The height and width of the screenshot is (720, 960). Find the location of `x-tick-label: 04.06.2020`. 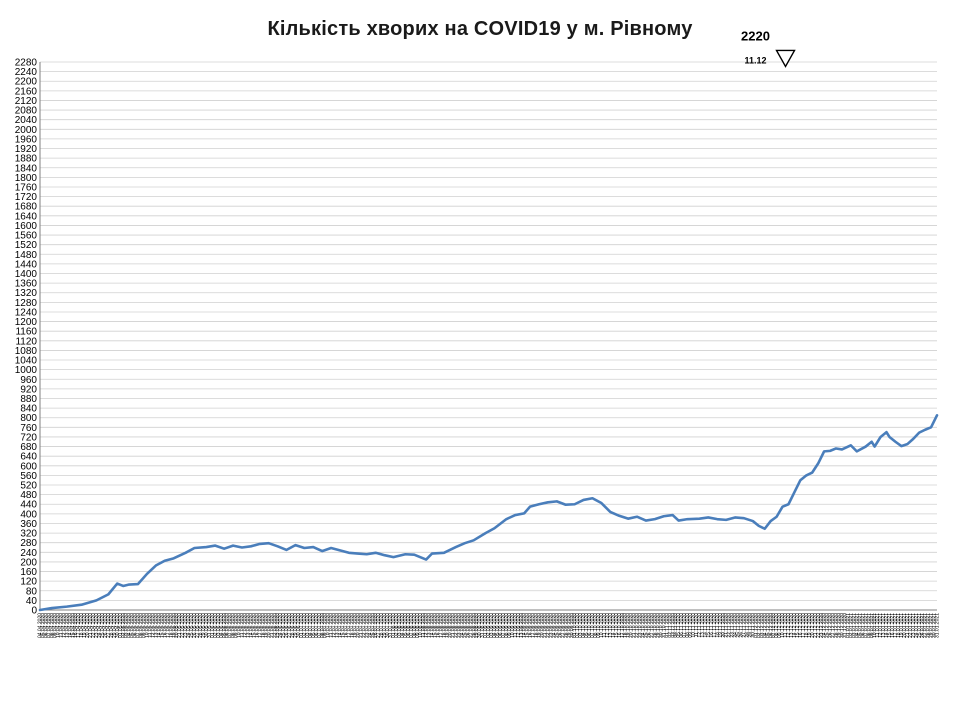

x-tick-label: 04.06.2020 is located at coordinates (222, 625).